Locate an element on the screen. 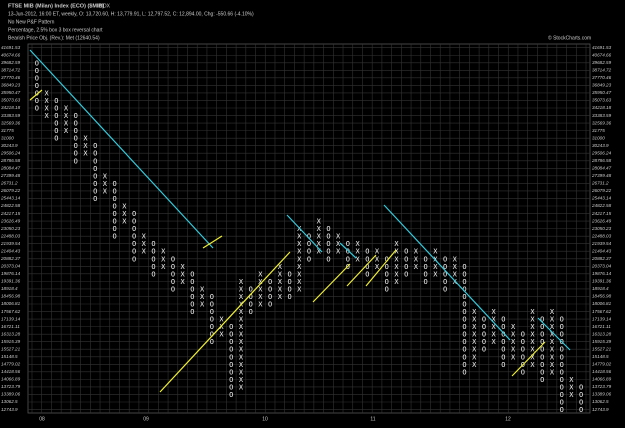 This screenshot has height=428, width=625. x-tick-label: 11 is located at coordinates (372, 419).